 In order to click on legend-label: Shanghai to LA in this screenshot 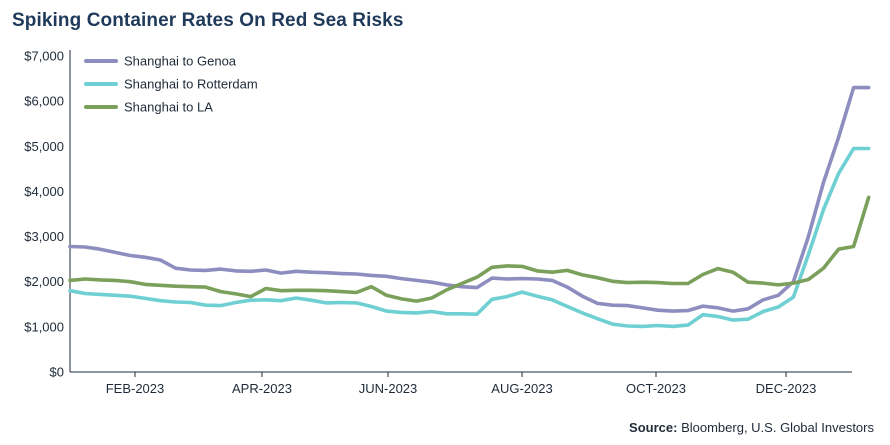, I will do `click(168, 107)`.